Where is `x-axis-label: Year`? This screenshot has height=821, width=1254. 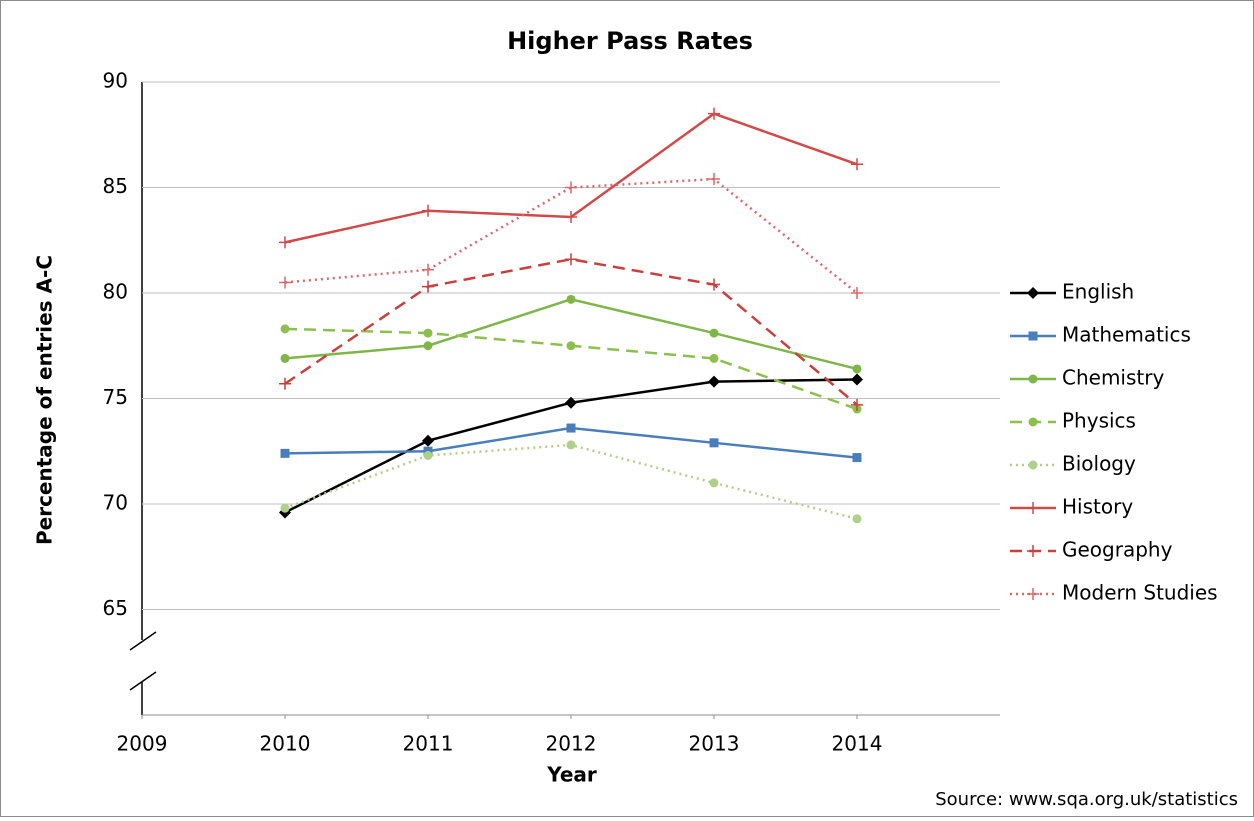
x-axis-label: Year is located at coordinates (571, 775).